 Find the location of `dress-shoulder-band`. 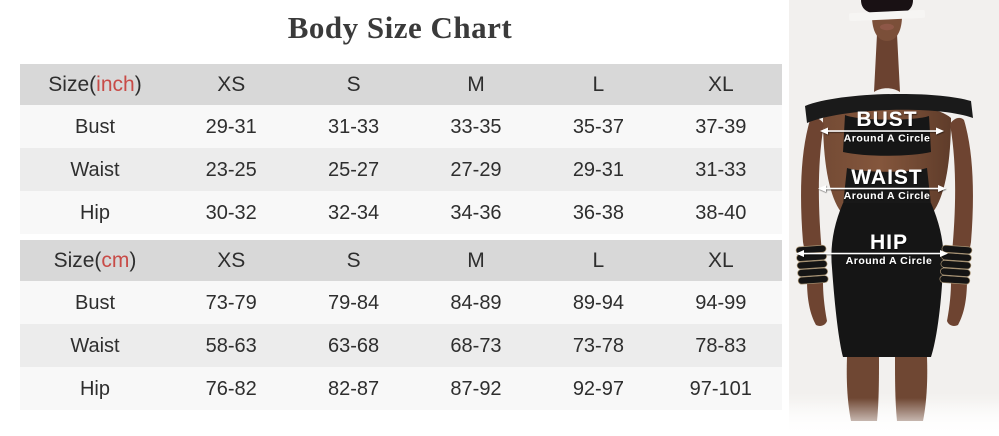

dress-shoulder-band is located at coordinates (889, 108).